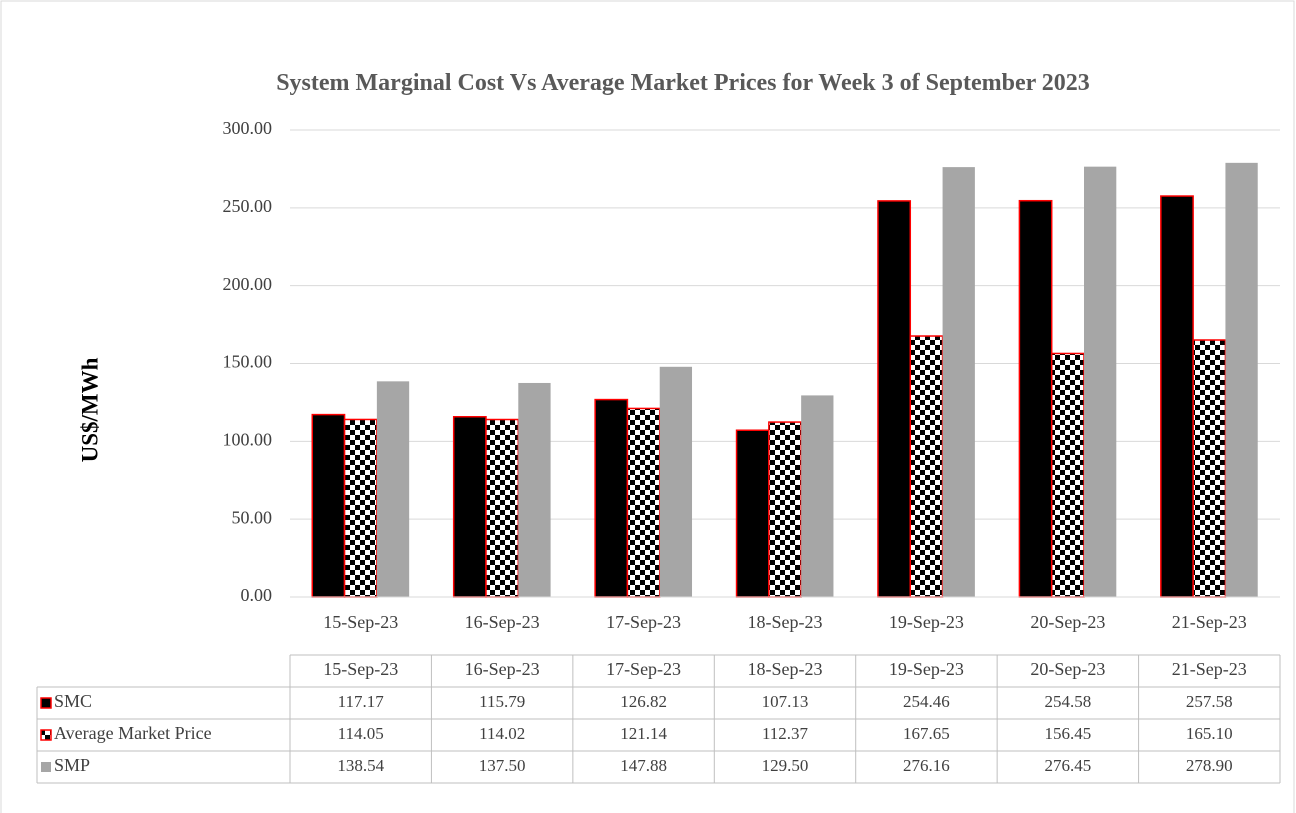 This screenshot has width=1296, height=813. What do you see at coordinates (248, 128) in the screenshot?
I see `y-tick-label: 300.00` at bounding box center [248, 128].